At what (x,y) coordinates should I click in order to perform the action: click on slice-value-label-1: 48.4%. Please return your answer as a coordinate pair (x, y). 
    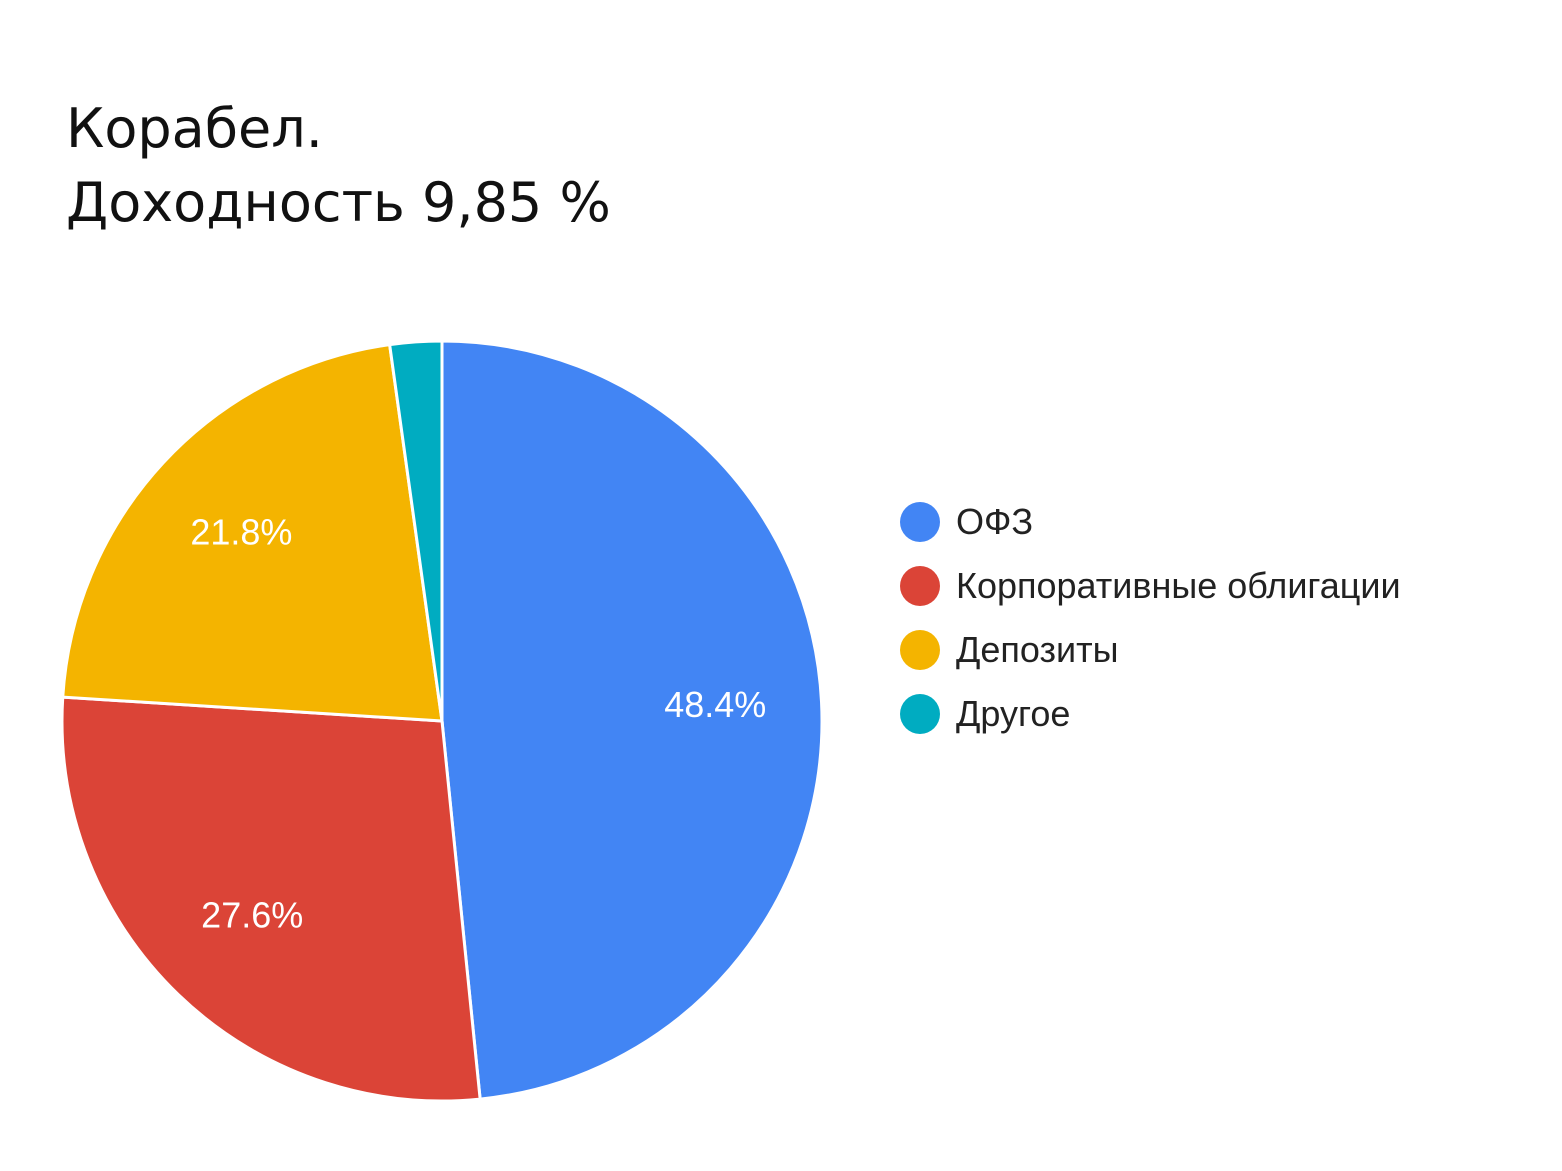
    Looking at the image, I should click on (715, 704).